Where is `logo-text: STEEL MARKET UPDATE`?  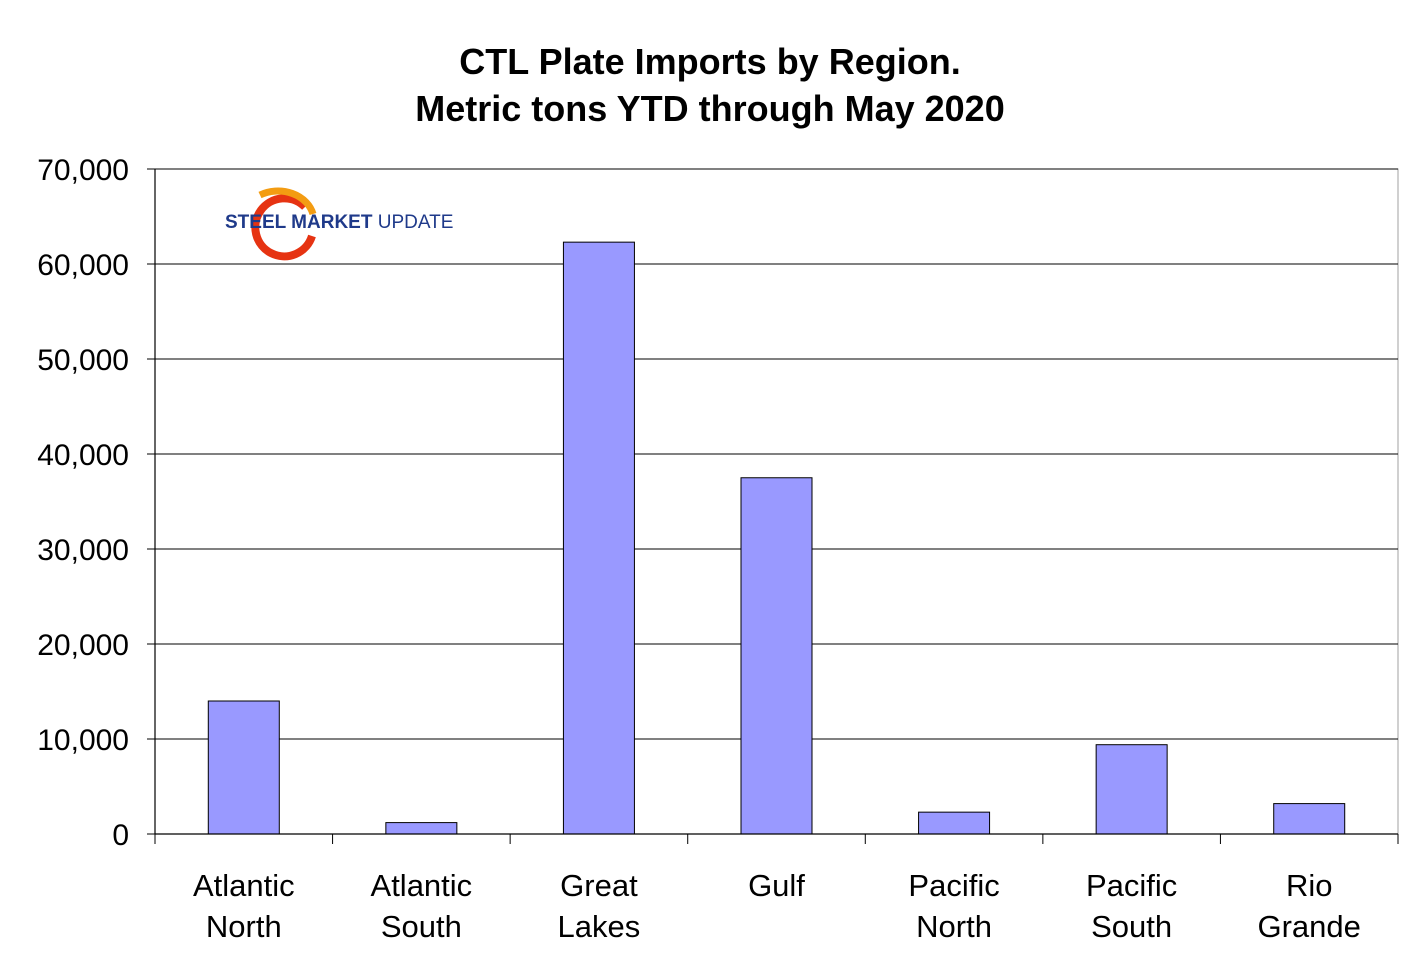 logo-text: STEEL MARKET UPDATE is located at coordinates (339, 222).